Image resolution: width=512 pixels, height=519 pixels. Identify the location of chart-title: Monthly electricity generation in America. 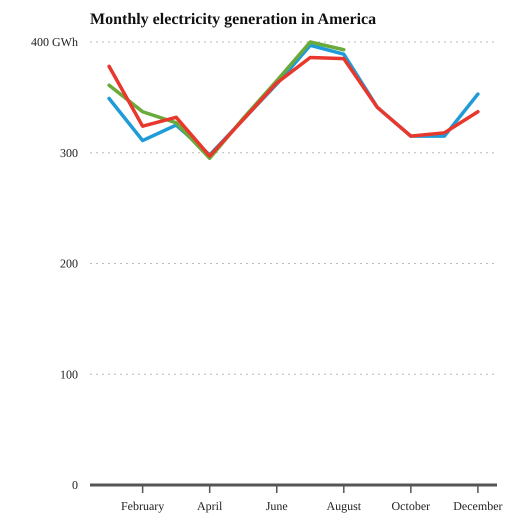
(233, 19).